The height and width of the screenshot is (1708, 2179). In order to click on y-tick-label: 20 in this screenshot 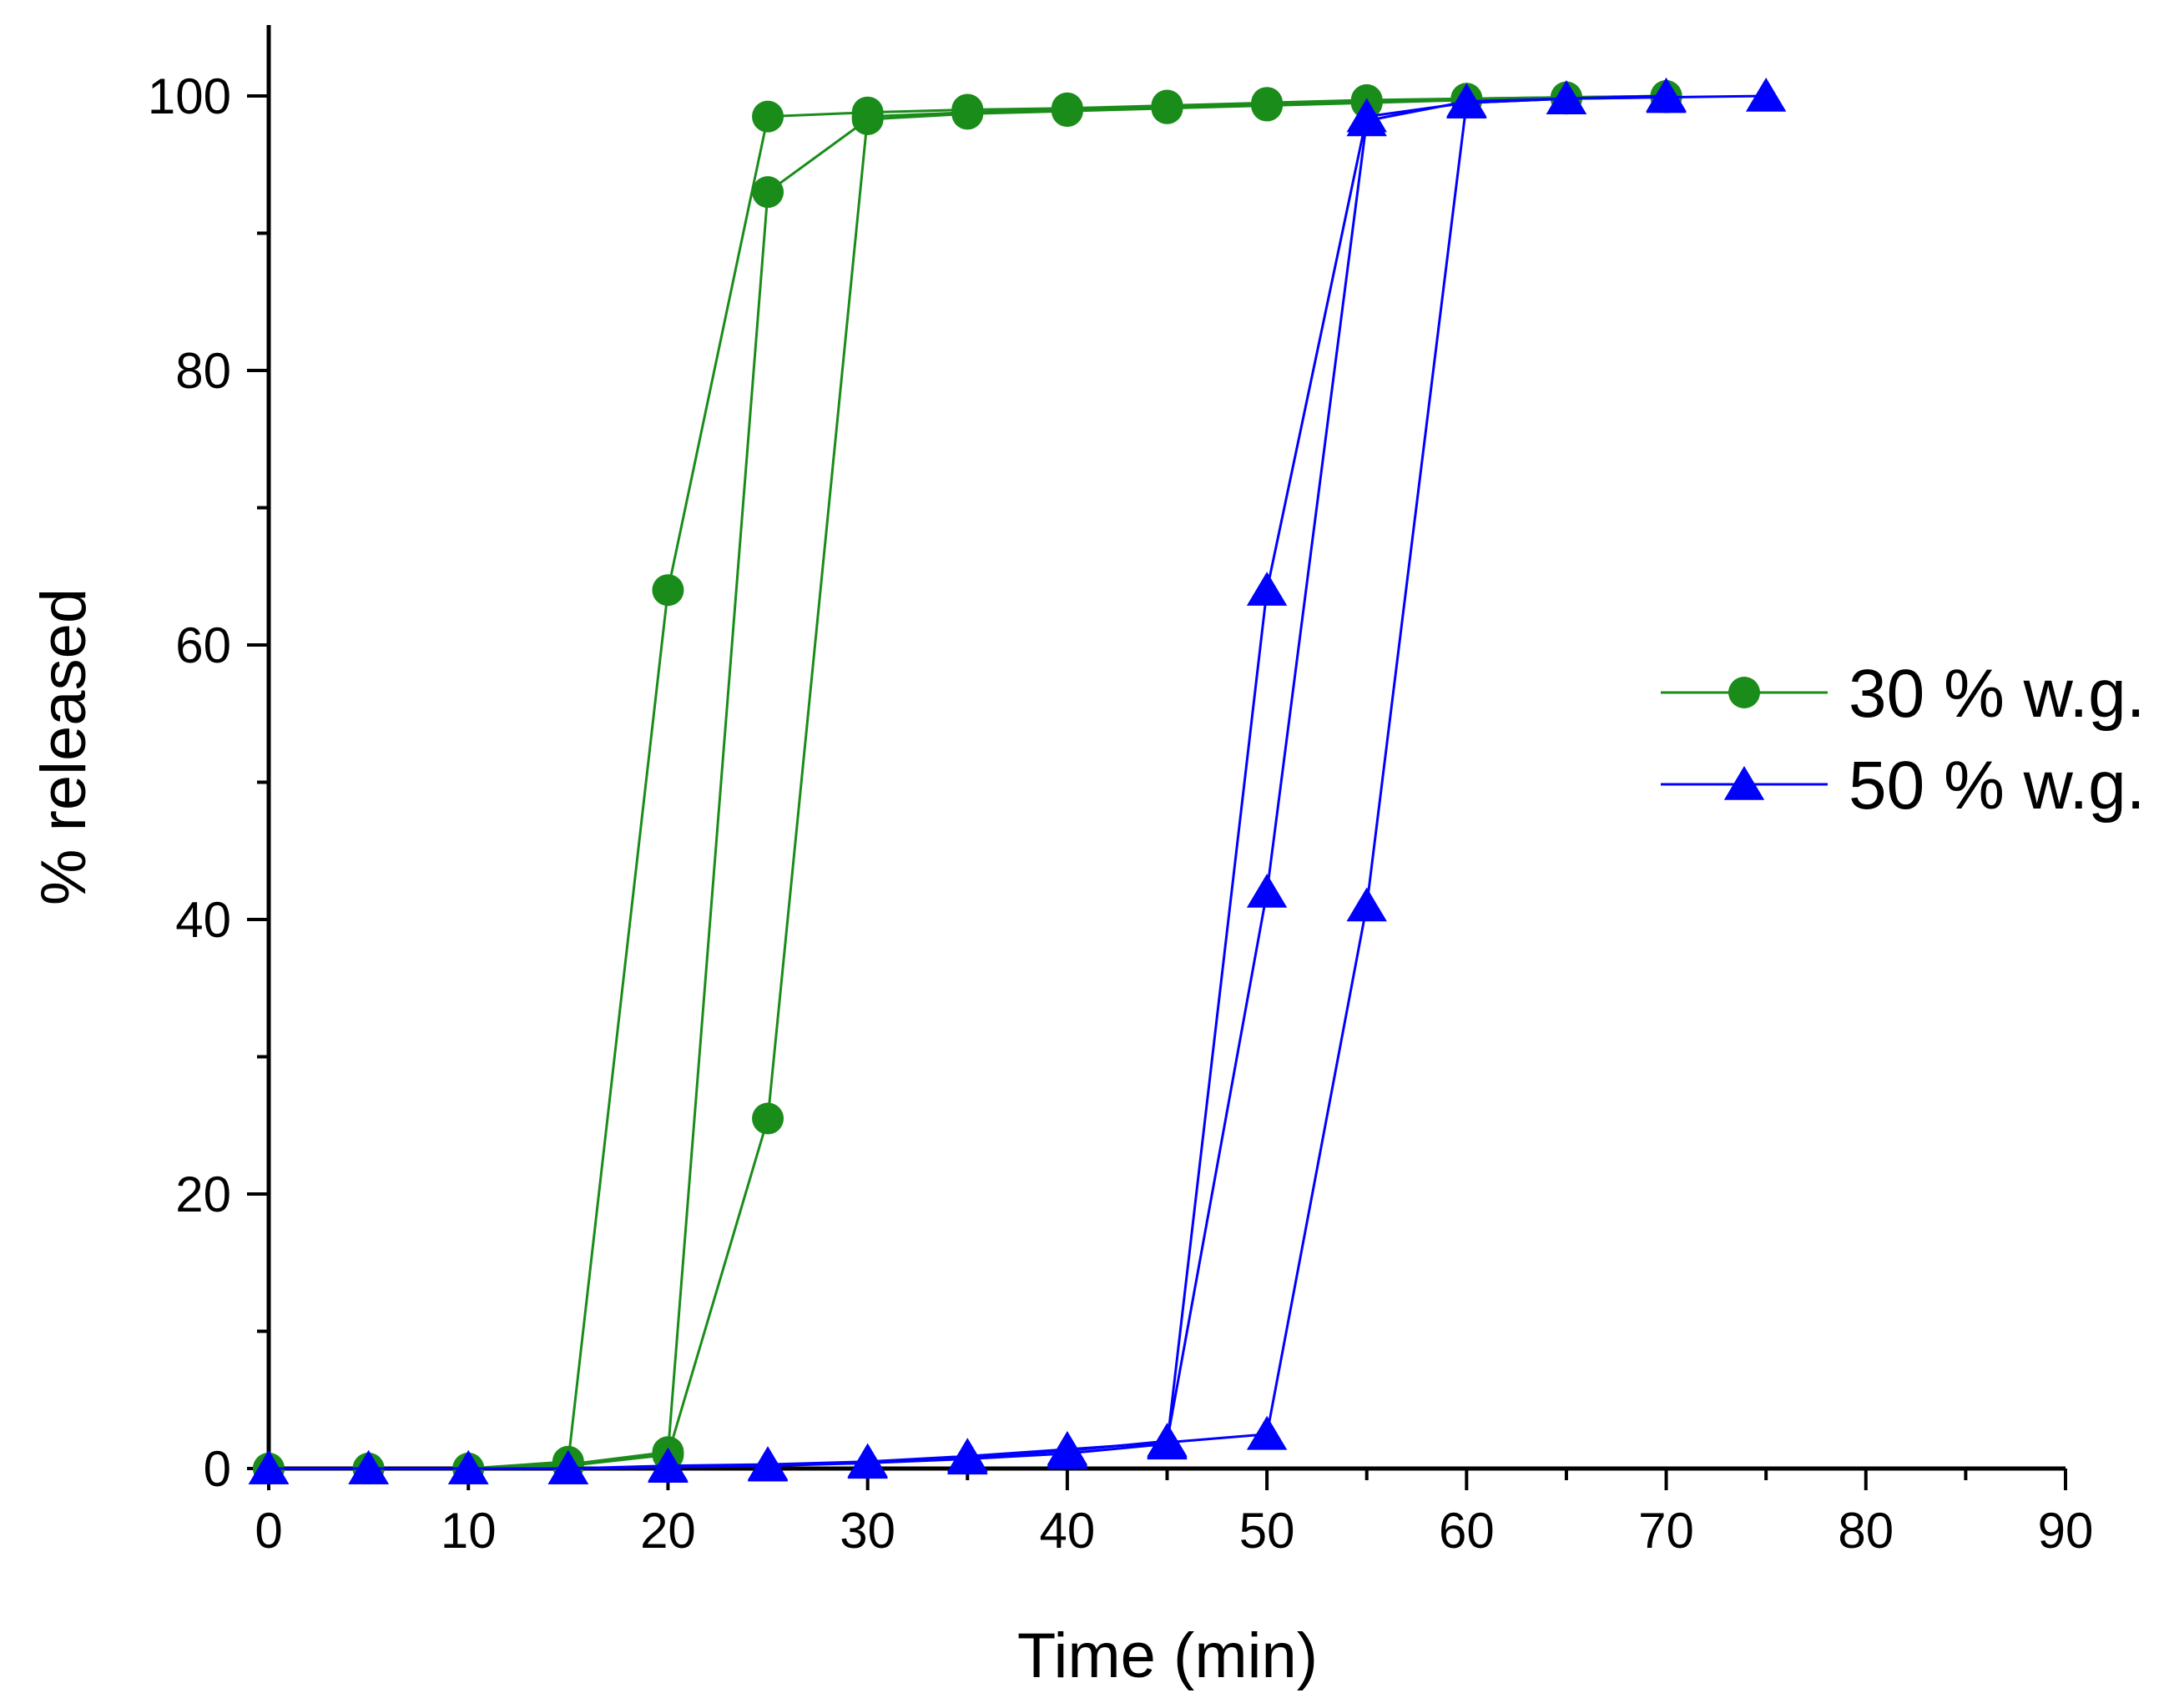, I will do `click(203, 1194)`.